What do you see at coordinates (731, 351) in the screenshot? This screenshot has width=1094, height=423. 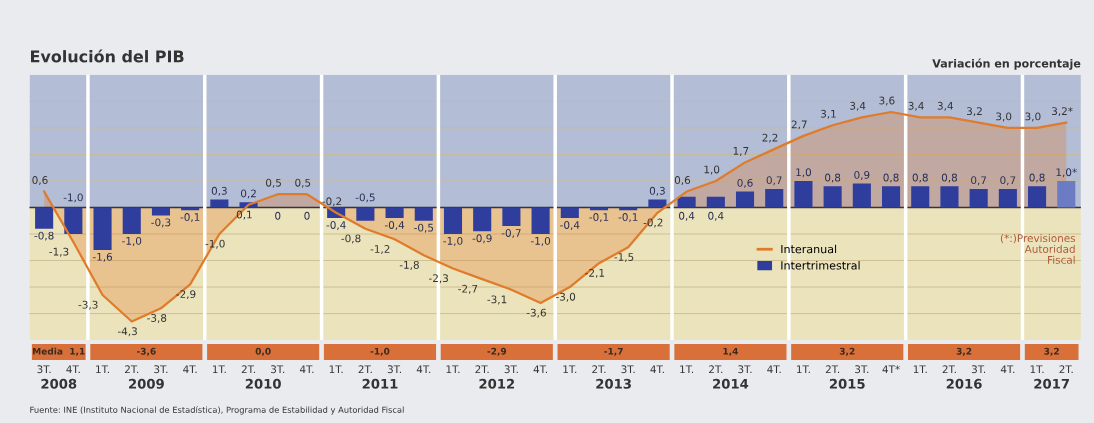 I see `text: 1,4` at bounding box center [731, 351].